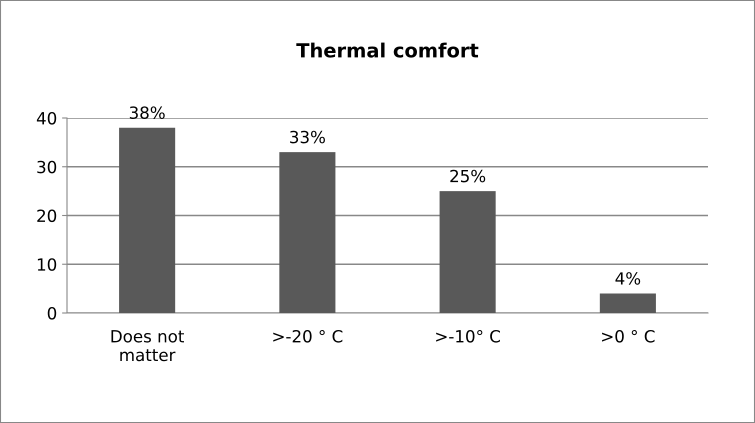 The image size is (755, 423). What do you see at coordinates (46, 215) in the screenshot?
I see `y-tick-label: 20` at bounding box center [46, 215].